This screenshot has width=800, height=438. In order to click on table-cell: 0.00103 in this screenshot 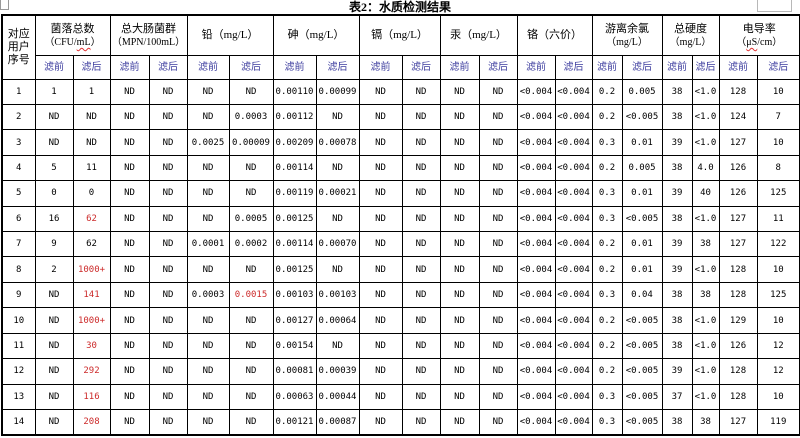, I will do `click(337, 295)`.